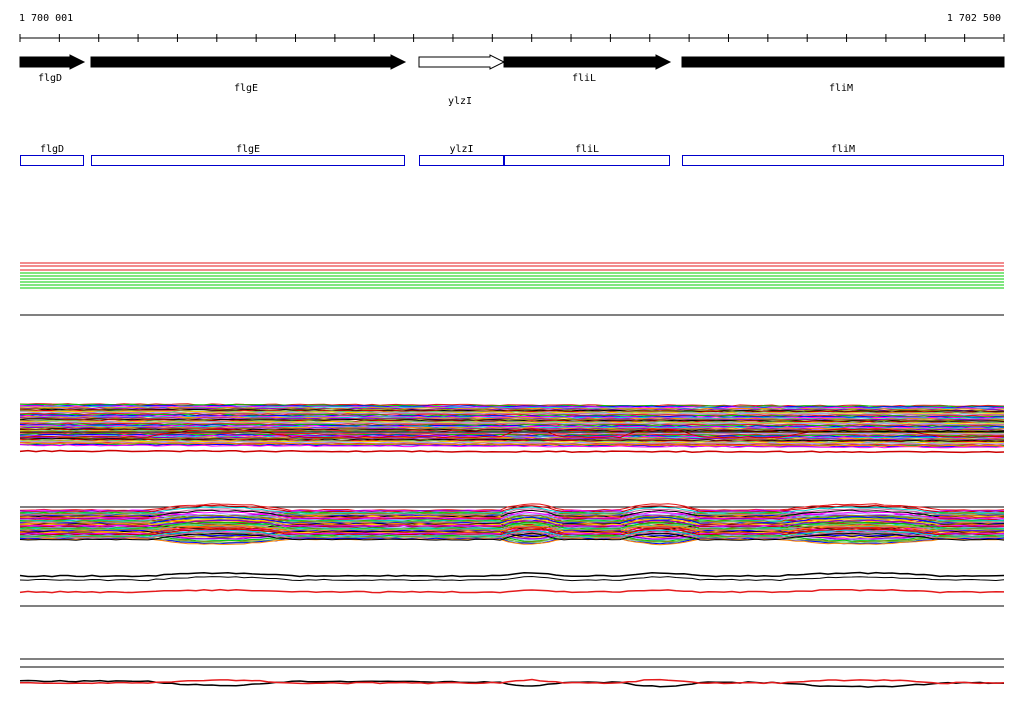  Describe the element at coordinates (587, 149) in the screenshot. I see `annotation-label-fliL: fliL` at that location.